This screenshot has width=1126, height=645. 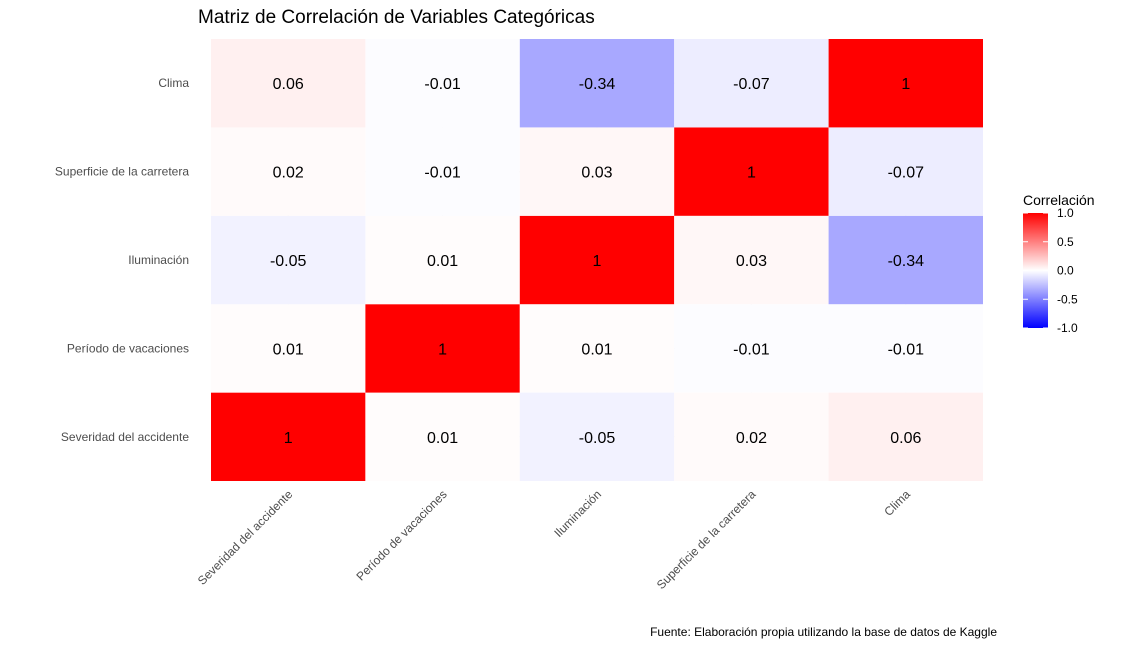 I want to click on y-tick-label: Clima, so click(x=173, y=83).